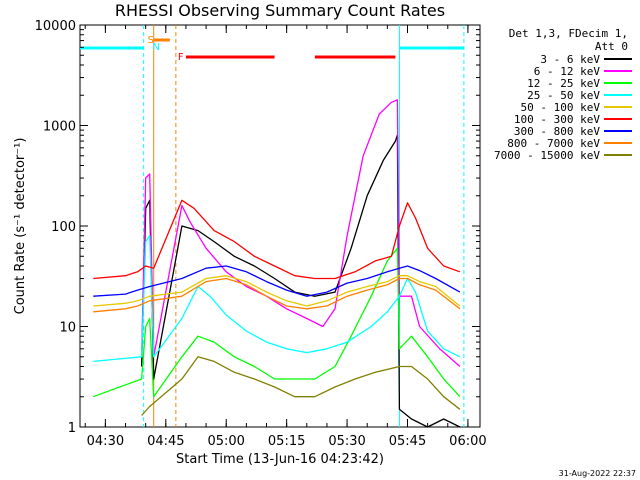  Describe the element at coordinates (155, 47) in the screenshot. I see `night-marker-label: N` at that location.